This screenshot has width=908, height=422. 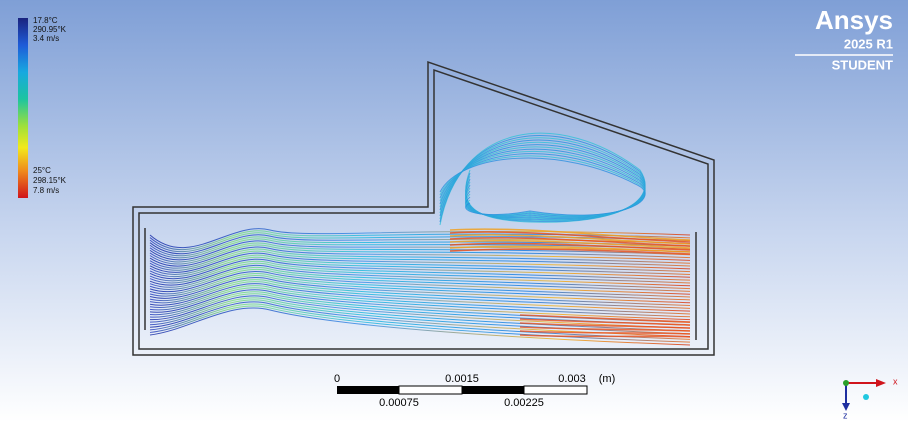 I want to click on scale-label: 0.00225, so click(x=524, y=403).